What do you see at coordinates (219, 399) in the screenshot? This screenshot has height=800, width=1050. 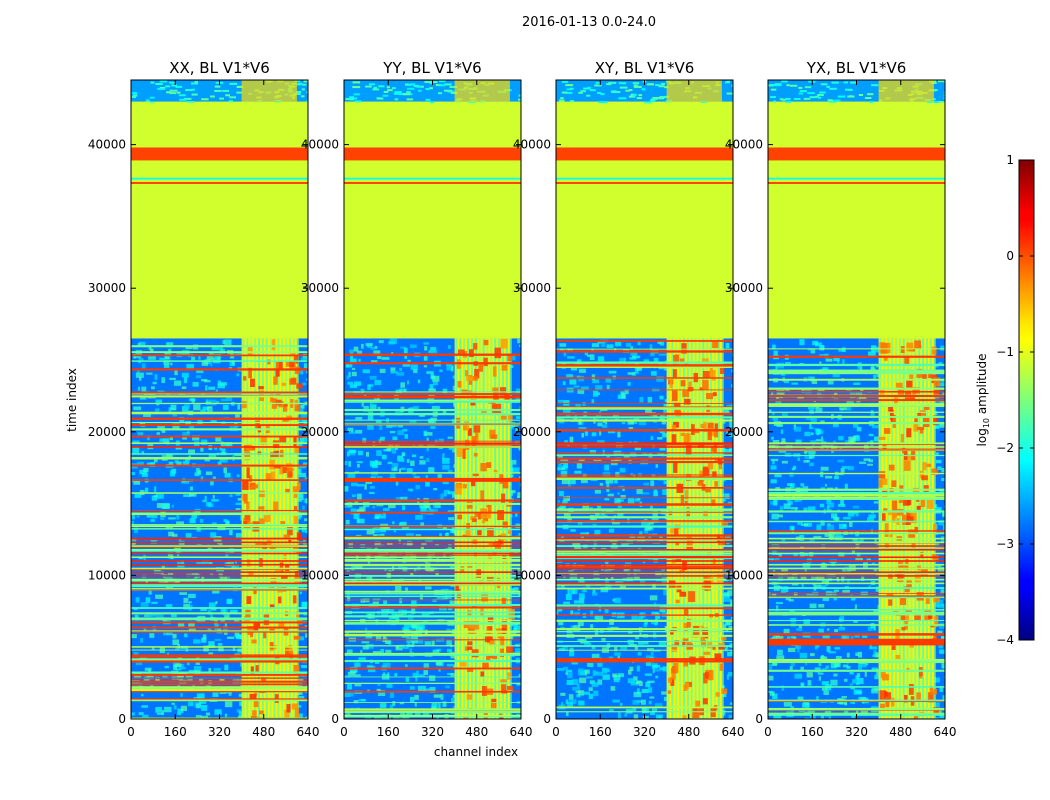 I see `panel-1-image` at bounding box center [219, 399].